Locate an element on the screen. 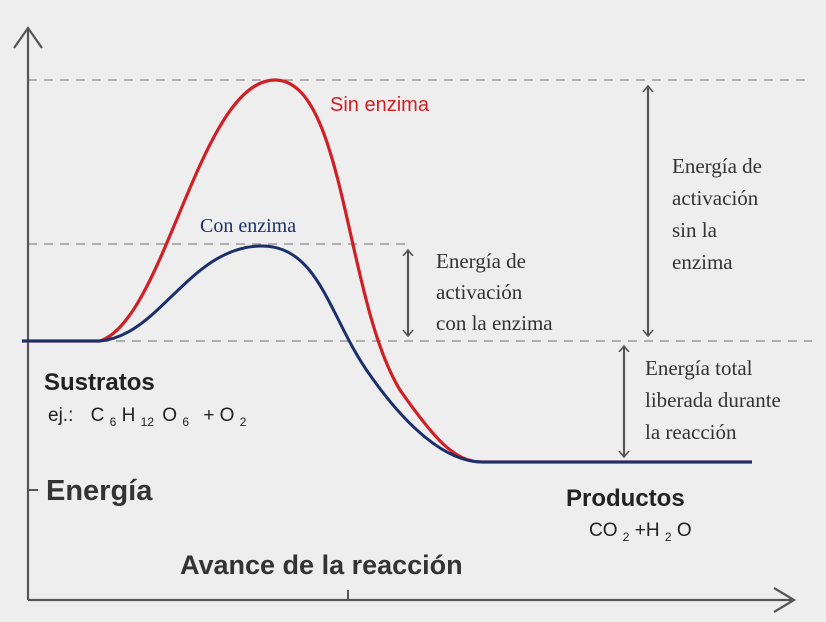  formula-part: + O is located at coordinates (218, 415).